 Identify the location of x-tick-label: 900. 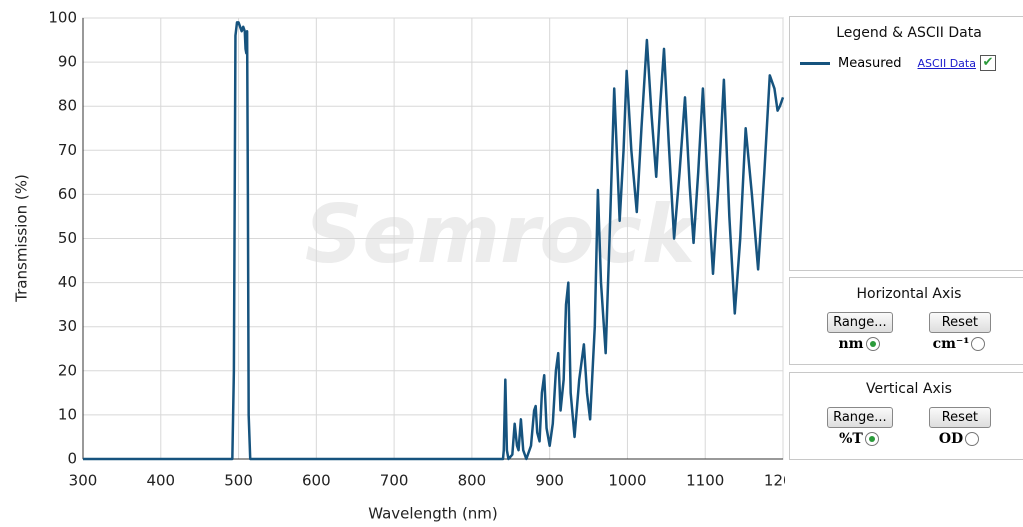
(549, 481).